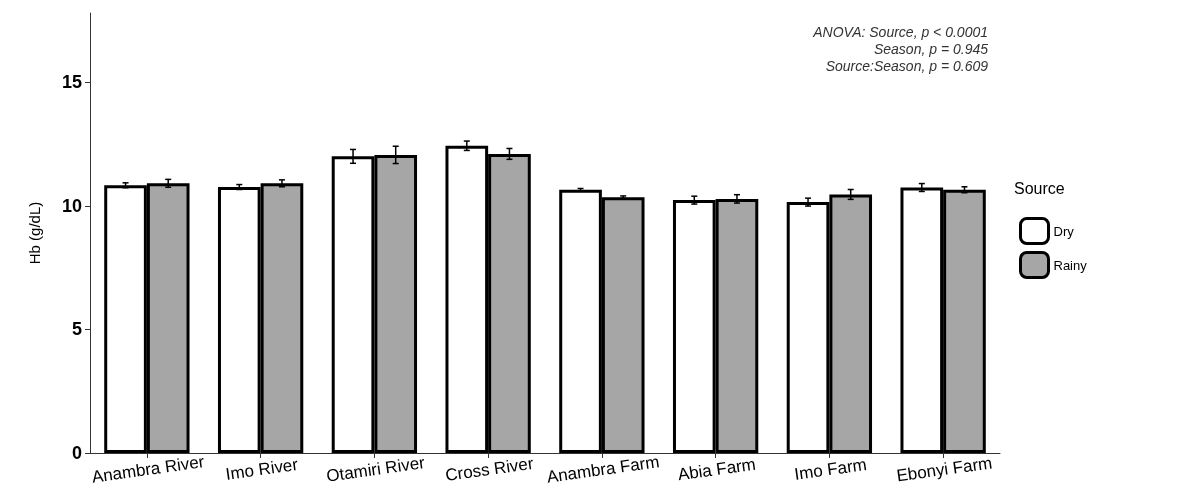 Image resolution: width=1187 pixels, height=501 pixels. What do you see at coordinates (489, 469) in the screenshot?
I see `x-tick-label: Cross River` at bounding box center [489, 469].